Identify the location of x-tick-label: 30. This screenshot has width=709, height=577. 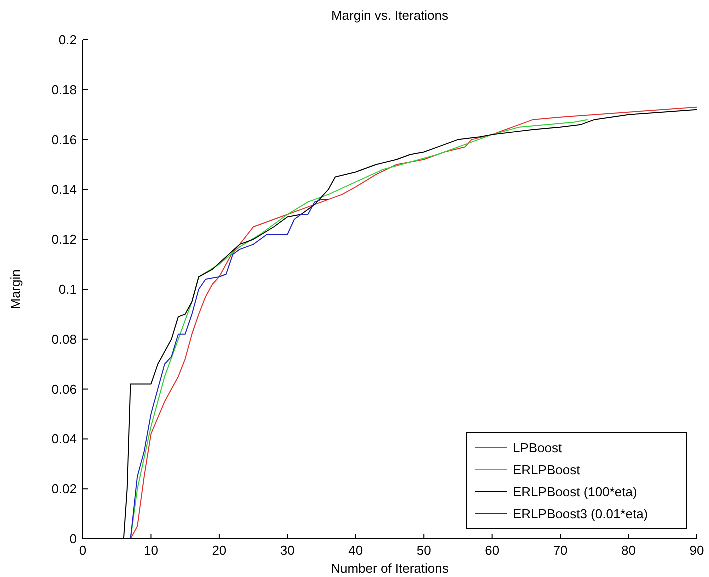
(287, 550).